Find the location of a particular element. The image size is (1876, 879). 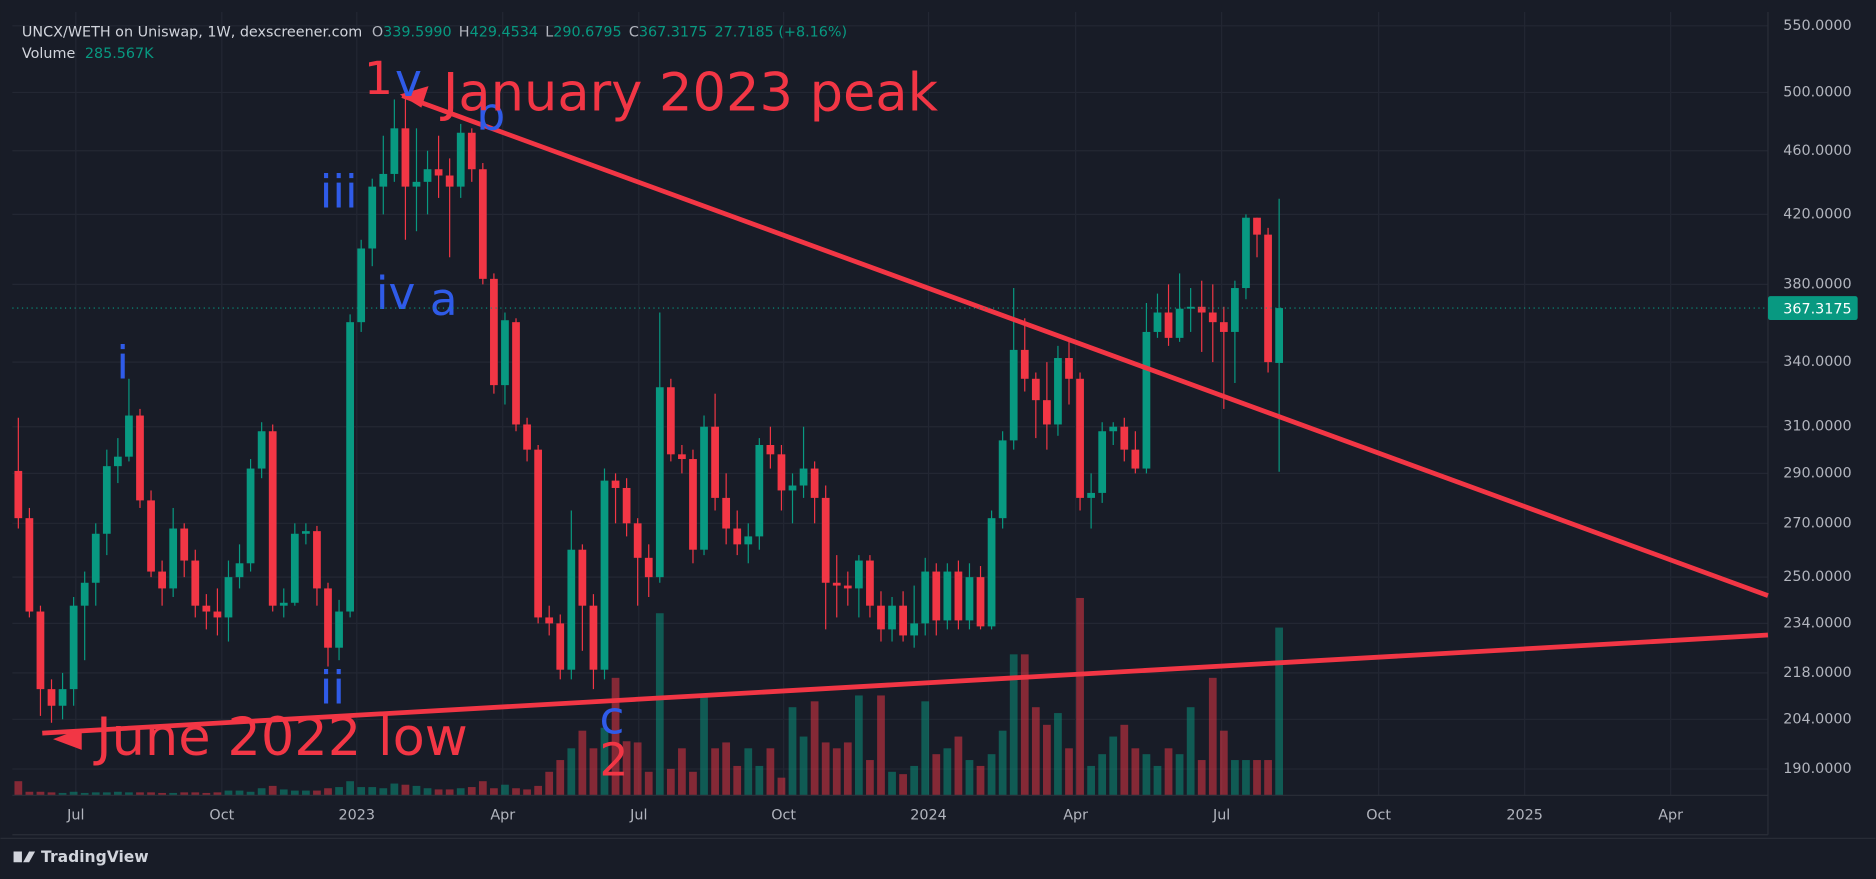

y-tick-label: 380.0000 is located at coordinates (1817, 284).